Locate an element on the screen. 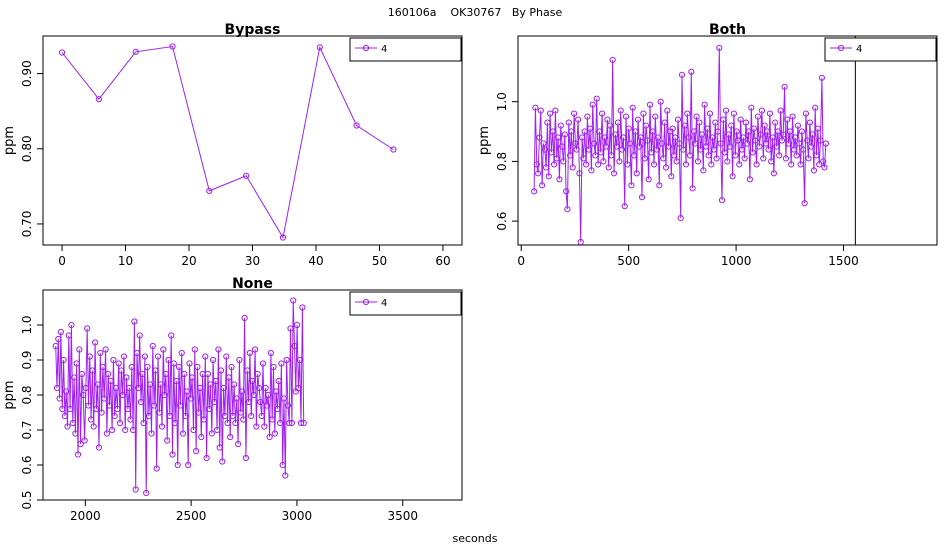 This screenshot has height=554, width=950. legend-box is located at coordinates (405, 49).